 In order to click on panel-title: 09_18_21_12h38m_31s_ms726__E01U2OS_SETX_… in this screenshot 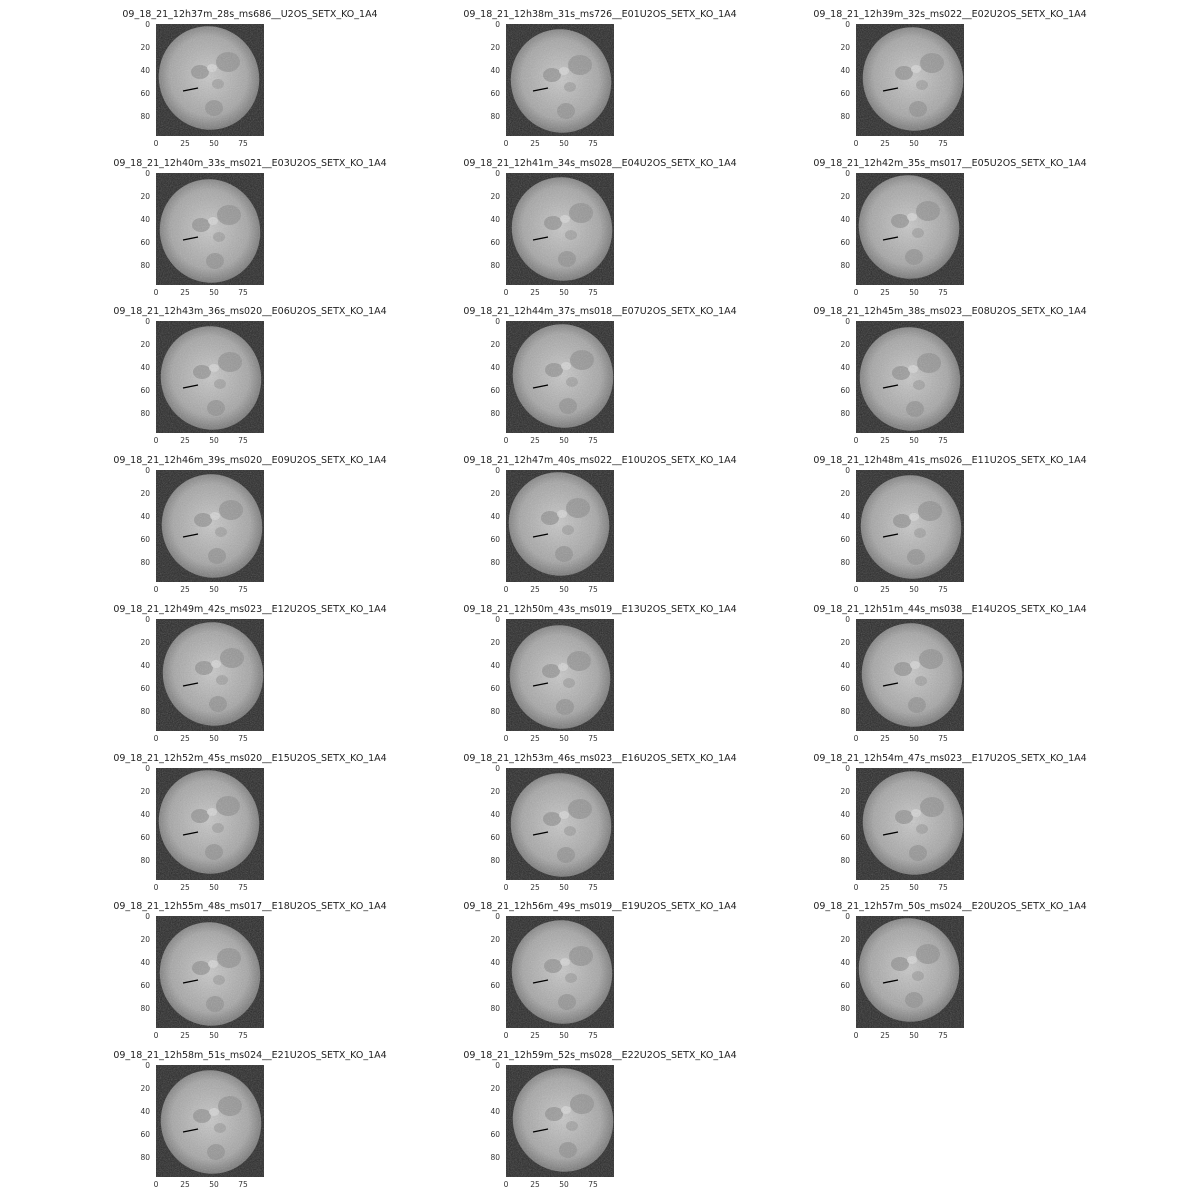, I will do `click(600, 14)`.